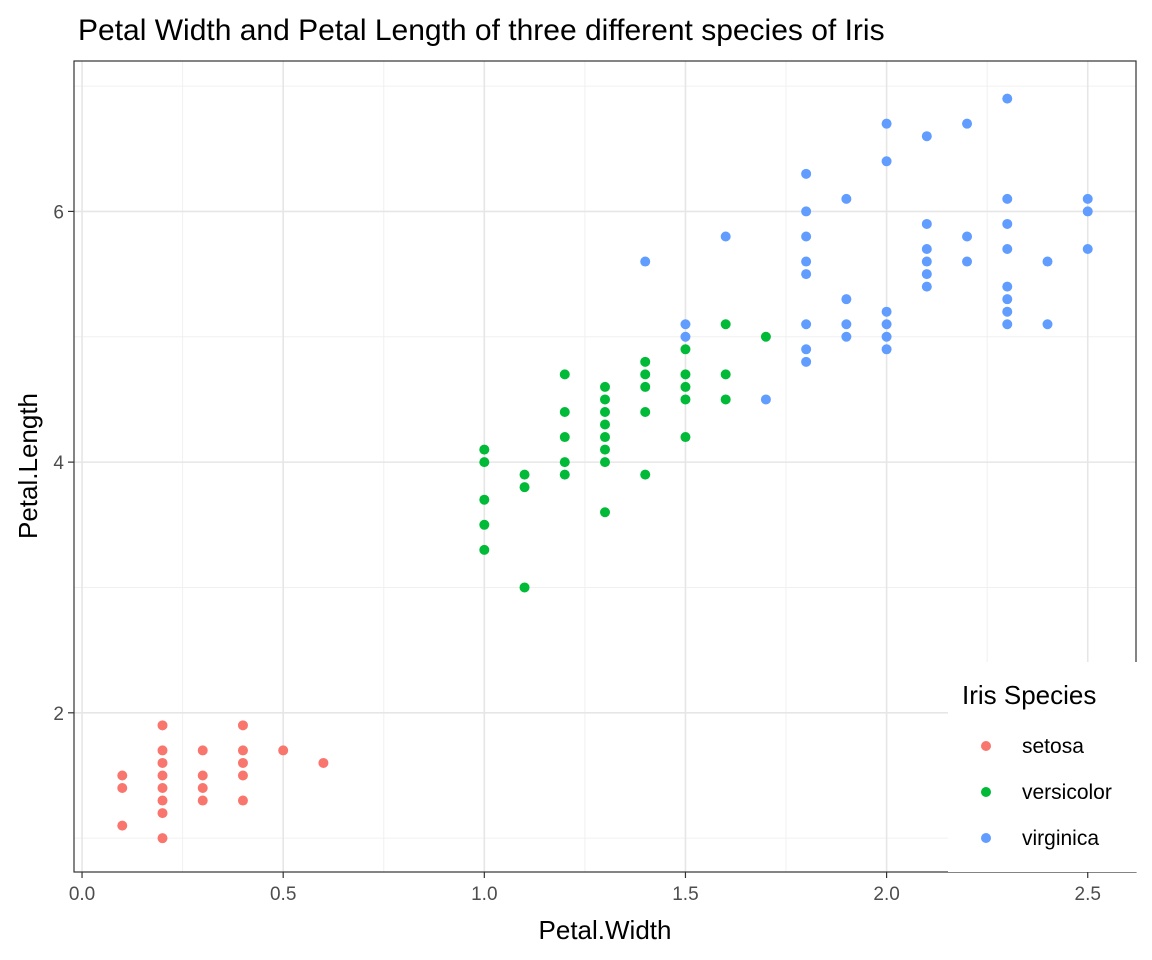 Image resolution: width=1152 pixels, height=960 pixels. I want to click on x-tick-label: 2.0, so click(886, 894).